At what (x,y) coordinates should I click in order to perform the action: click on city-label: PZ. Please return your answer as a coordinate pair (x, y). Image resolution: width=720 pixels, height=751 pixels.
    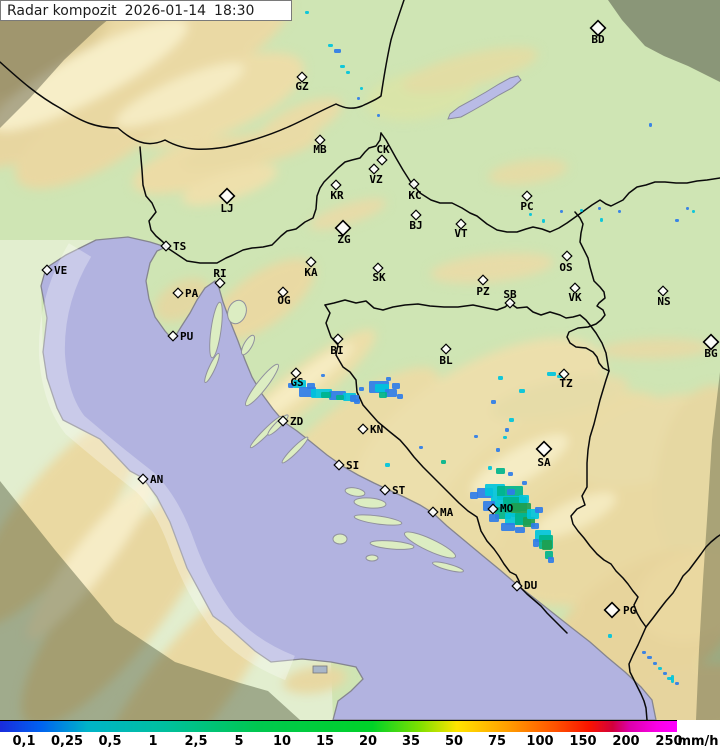
    Looking at the image, I should click on (483, 291).